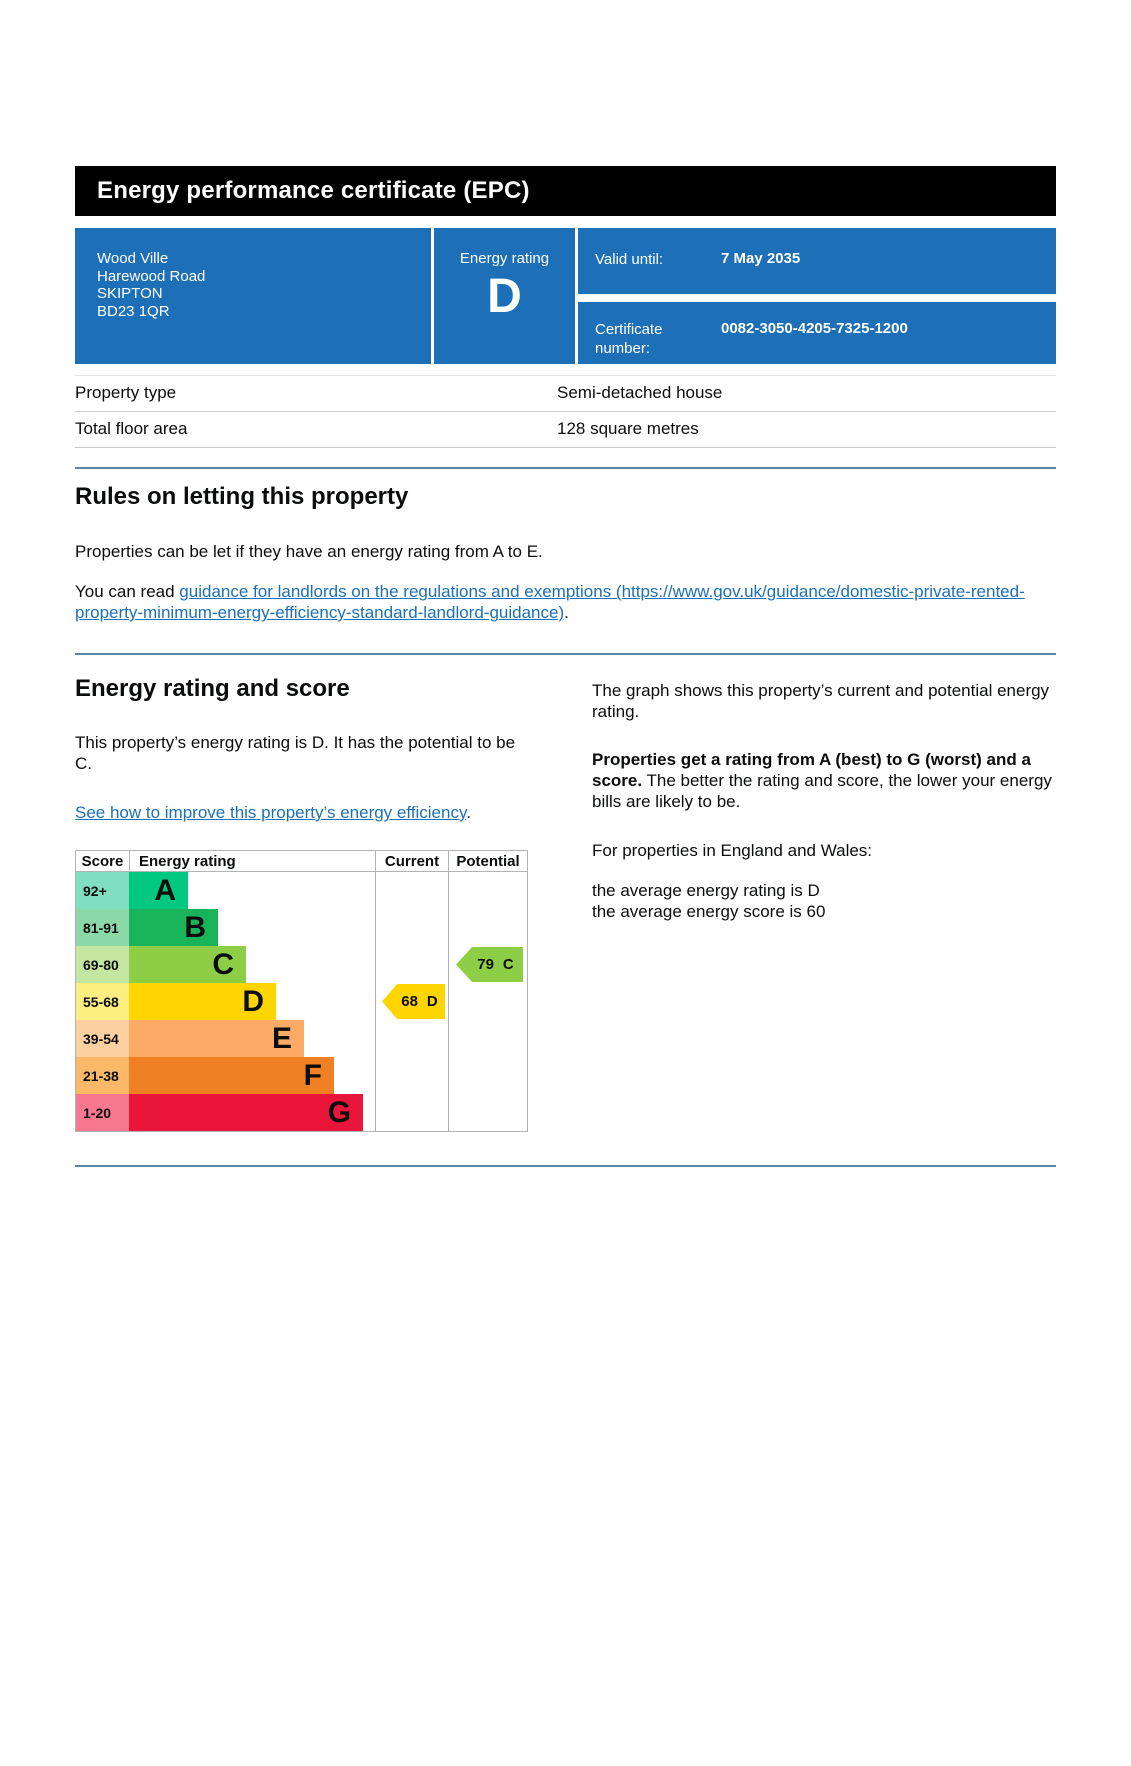 This screenshot has height=1766, width=1131. I want to click on band-bar-zone: G, so click(252, 1112).